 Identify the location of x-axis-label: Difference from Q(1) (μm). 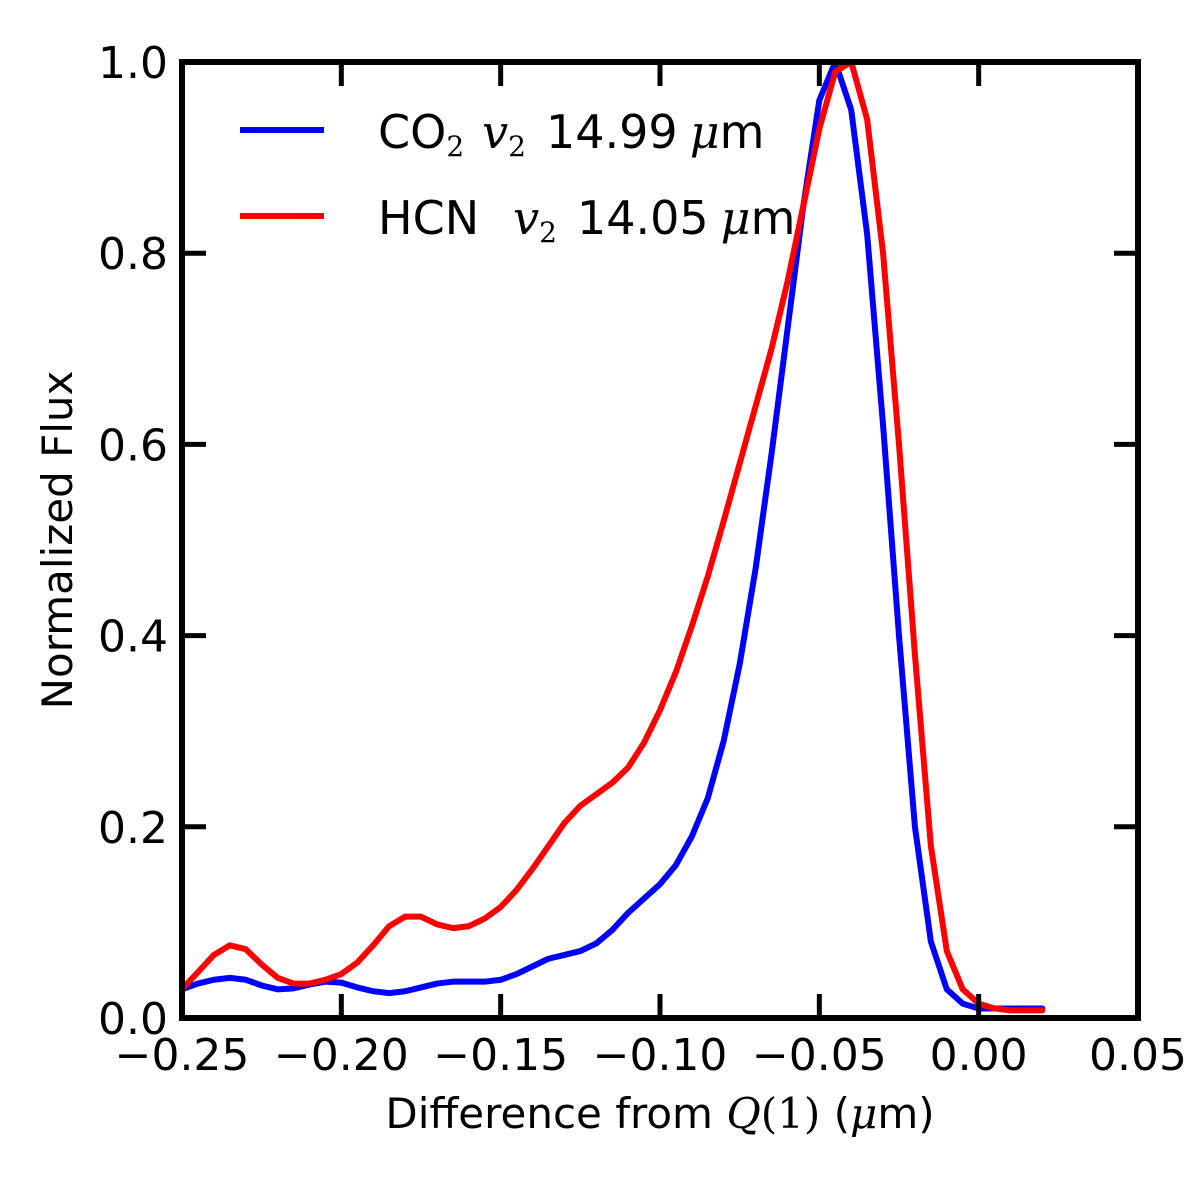
(659, 1113).